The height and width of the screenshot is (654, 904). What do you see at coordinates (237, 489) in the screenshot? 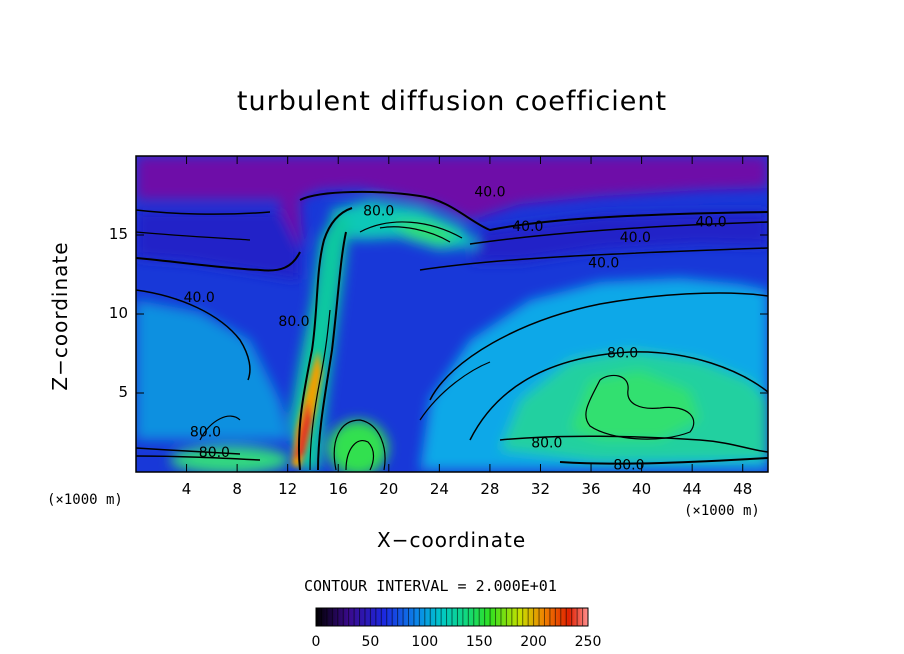
I see `x-tick-label: 8` at bounding box center [237, 489].